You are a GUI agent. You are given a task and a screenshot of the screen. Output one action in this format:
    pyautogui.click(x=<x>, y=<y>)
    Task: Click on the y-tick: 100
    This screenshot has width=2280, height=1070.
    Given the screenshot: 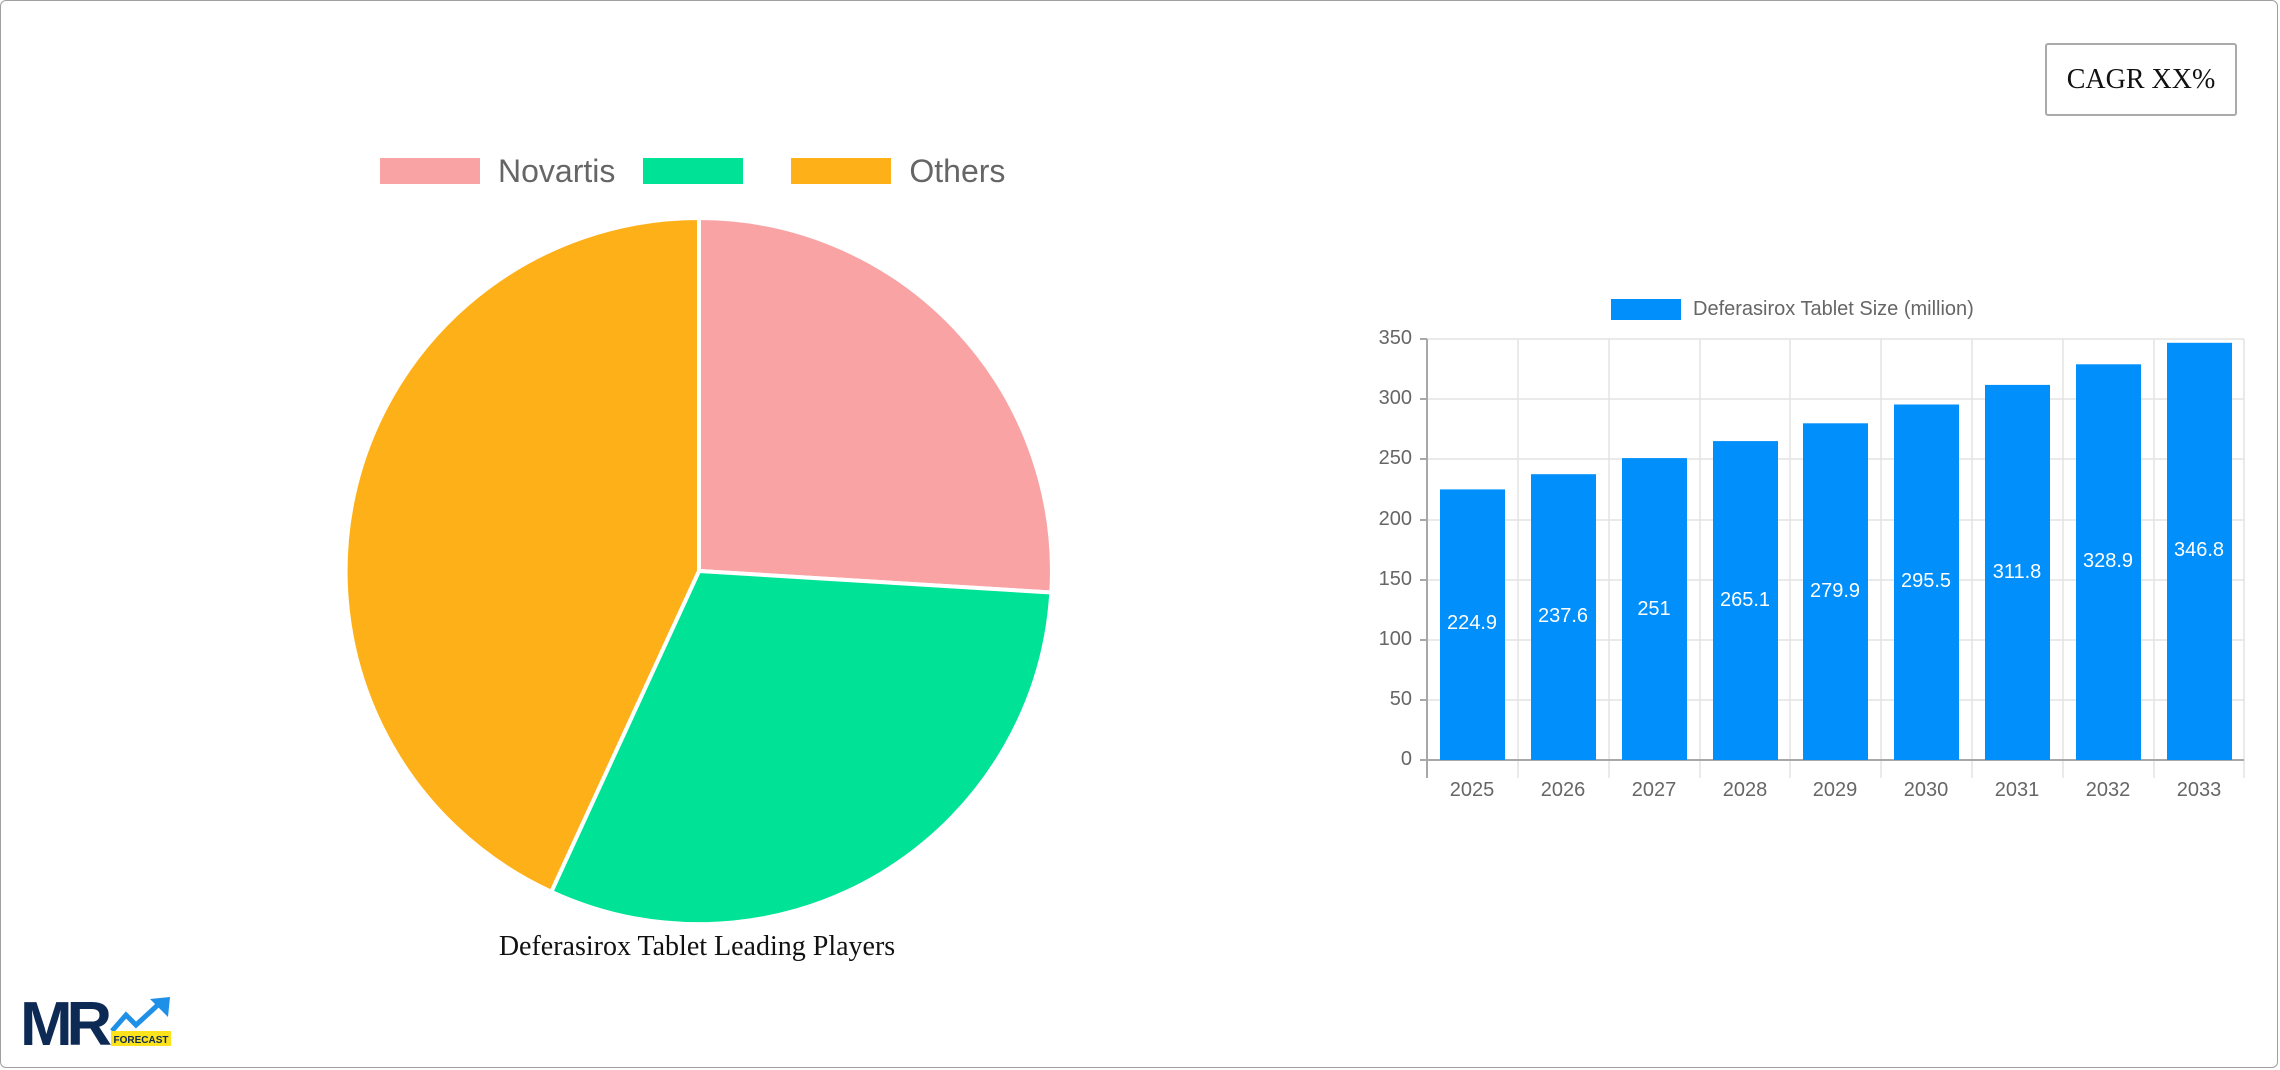 What is the action you would take?
    pyautogui.click(x=1395, y=639)
    